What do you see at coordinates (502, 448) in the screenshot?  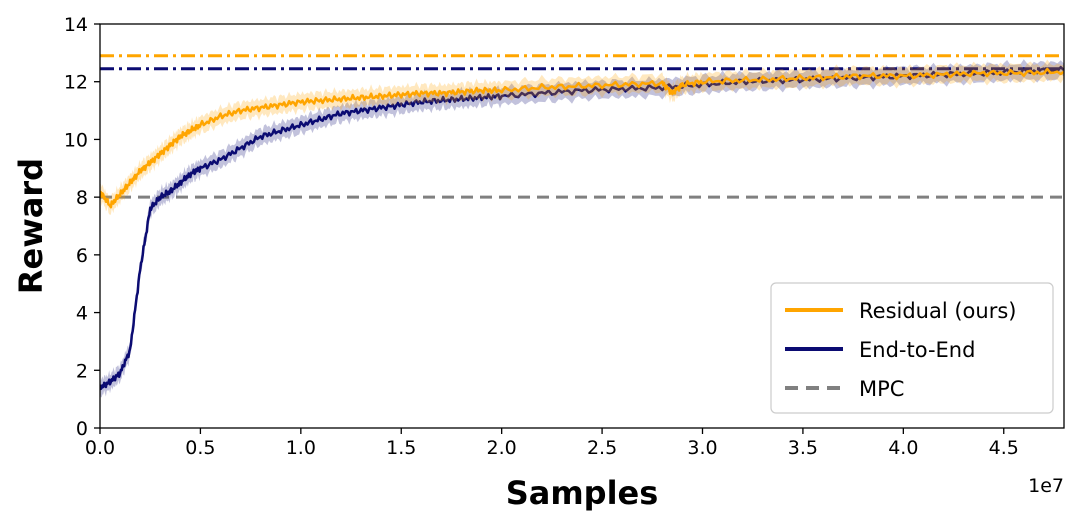 I see `x-tick-label: 2.0` at bounding box center [502, 448].